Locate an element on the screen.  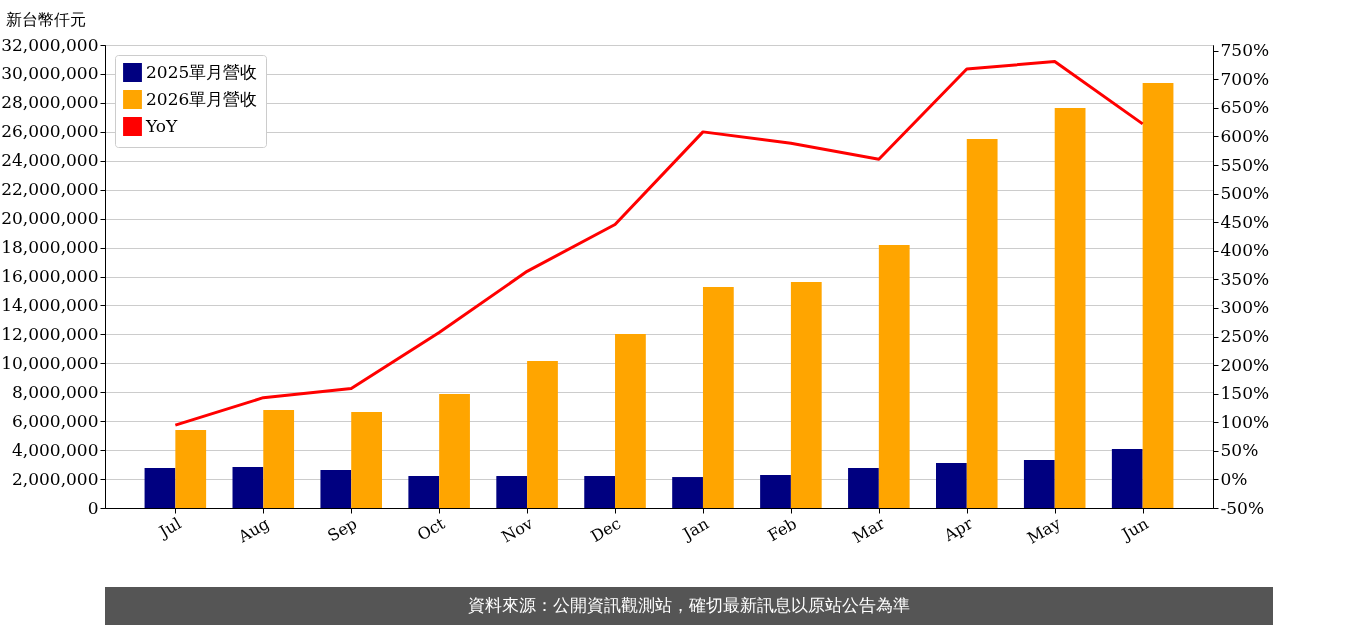
y-tick-label: 24,000,000 is located at coordinates (50, 160).